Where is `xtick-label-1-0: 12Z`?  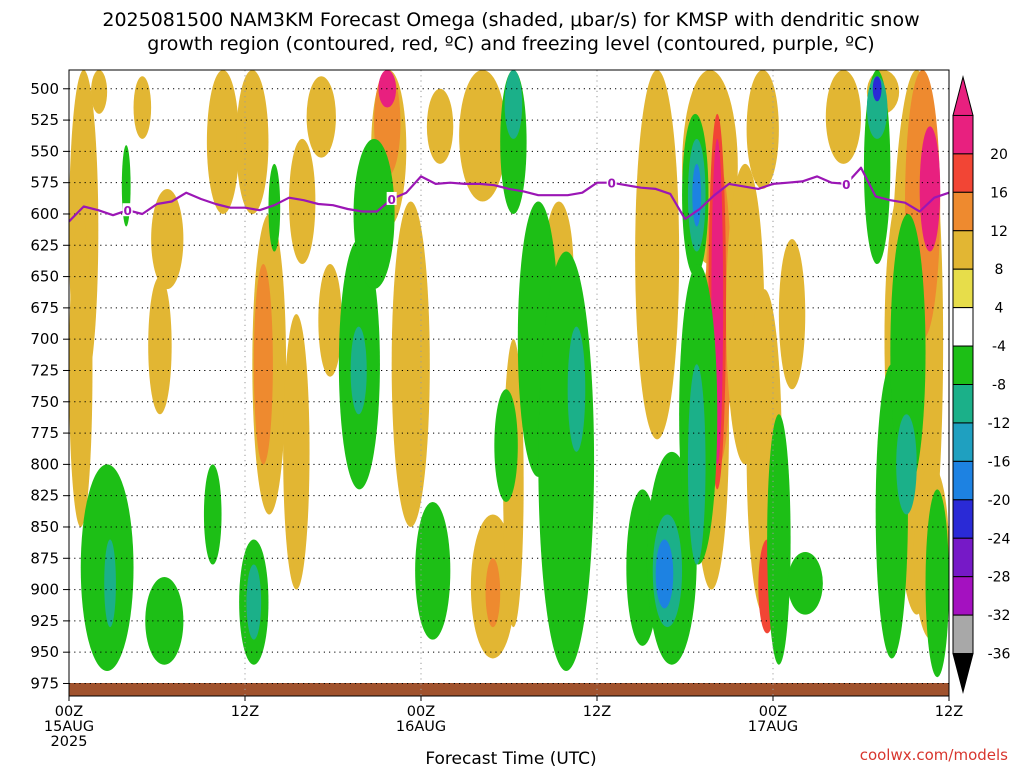 xtick-label-1-0: 12Z is located at coordinates (245, 712).